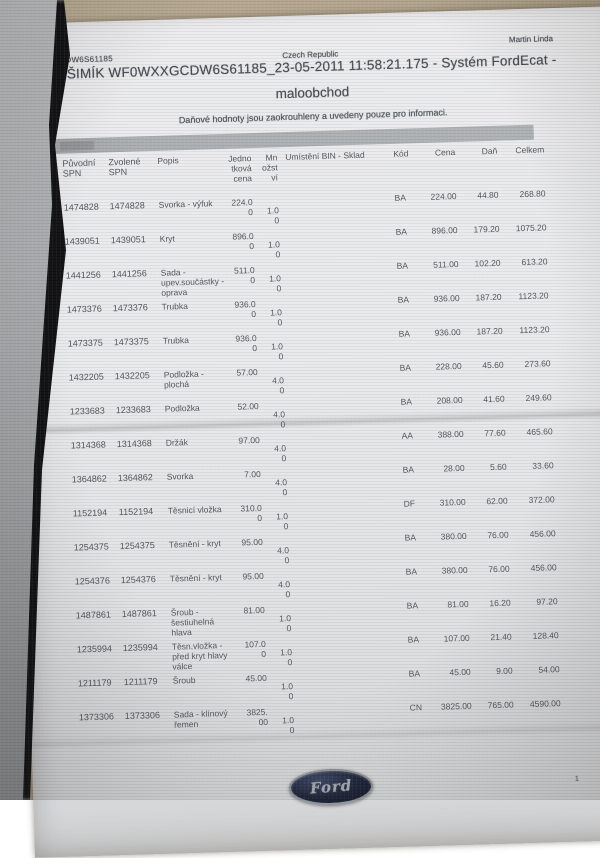 This screenshot has width=600, height=858. What do you see at coordinates (500, 705) in the screenshot?
I see `cell-dan: 765.00` at bounding box center [500, 705].